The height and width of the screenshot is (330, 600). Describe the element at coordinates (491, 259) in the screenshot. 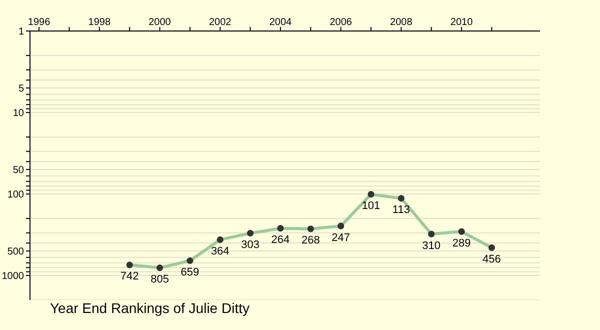

I see `data-label: 456` at that location.